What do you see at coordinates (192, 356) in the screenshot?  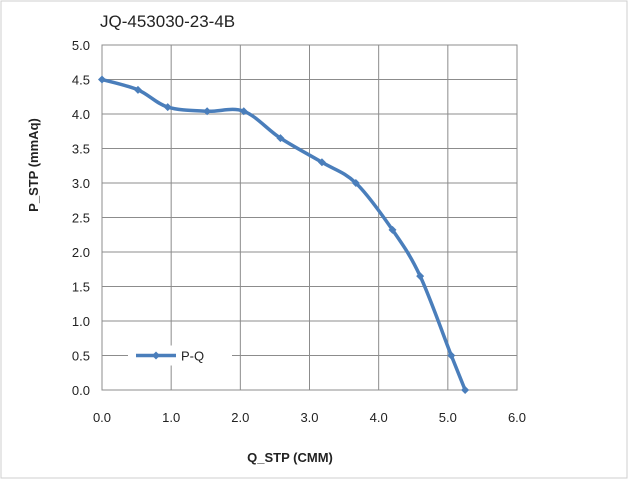 I see `legend-label: P-Q` at bounding box center [192, 356].